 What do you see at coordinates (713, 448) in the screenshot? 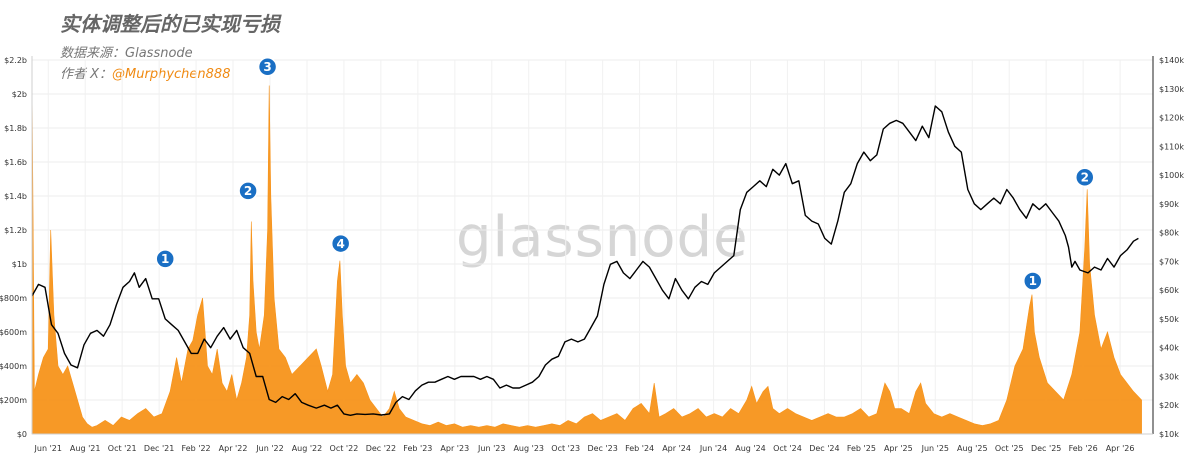
I see `x-axis-tick-label: Jun '24` at bounding box center [713, 448].